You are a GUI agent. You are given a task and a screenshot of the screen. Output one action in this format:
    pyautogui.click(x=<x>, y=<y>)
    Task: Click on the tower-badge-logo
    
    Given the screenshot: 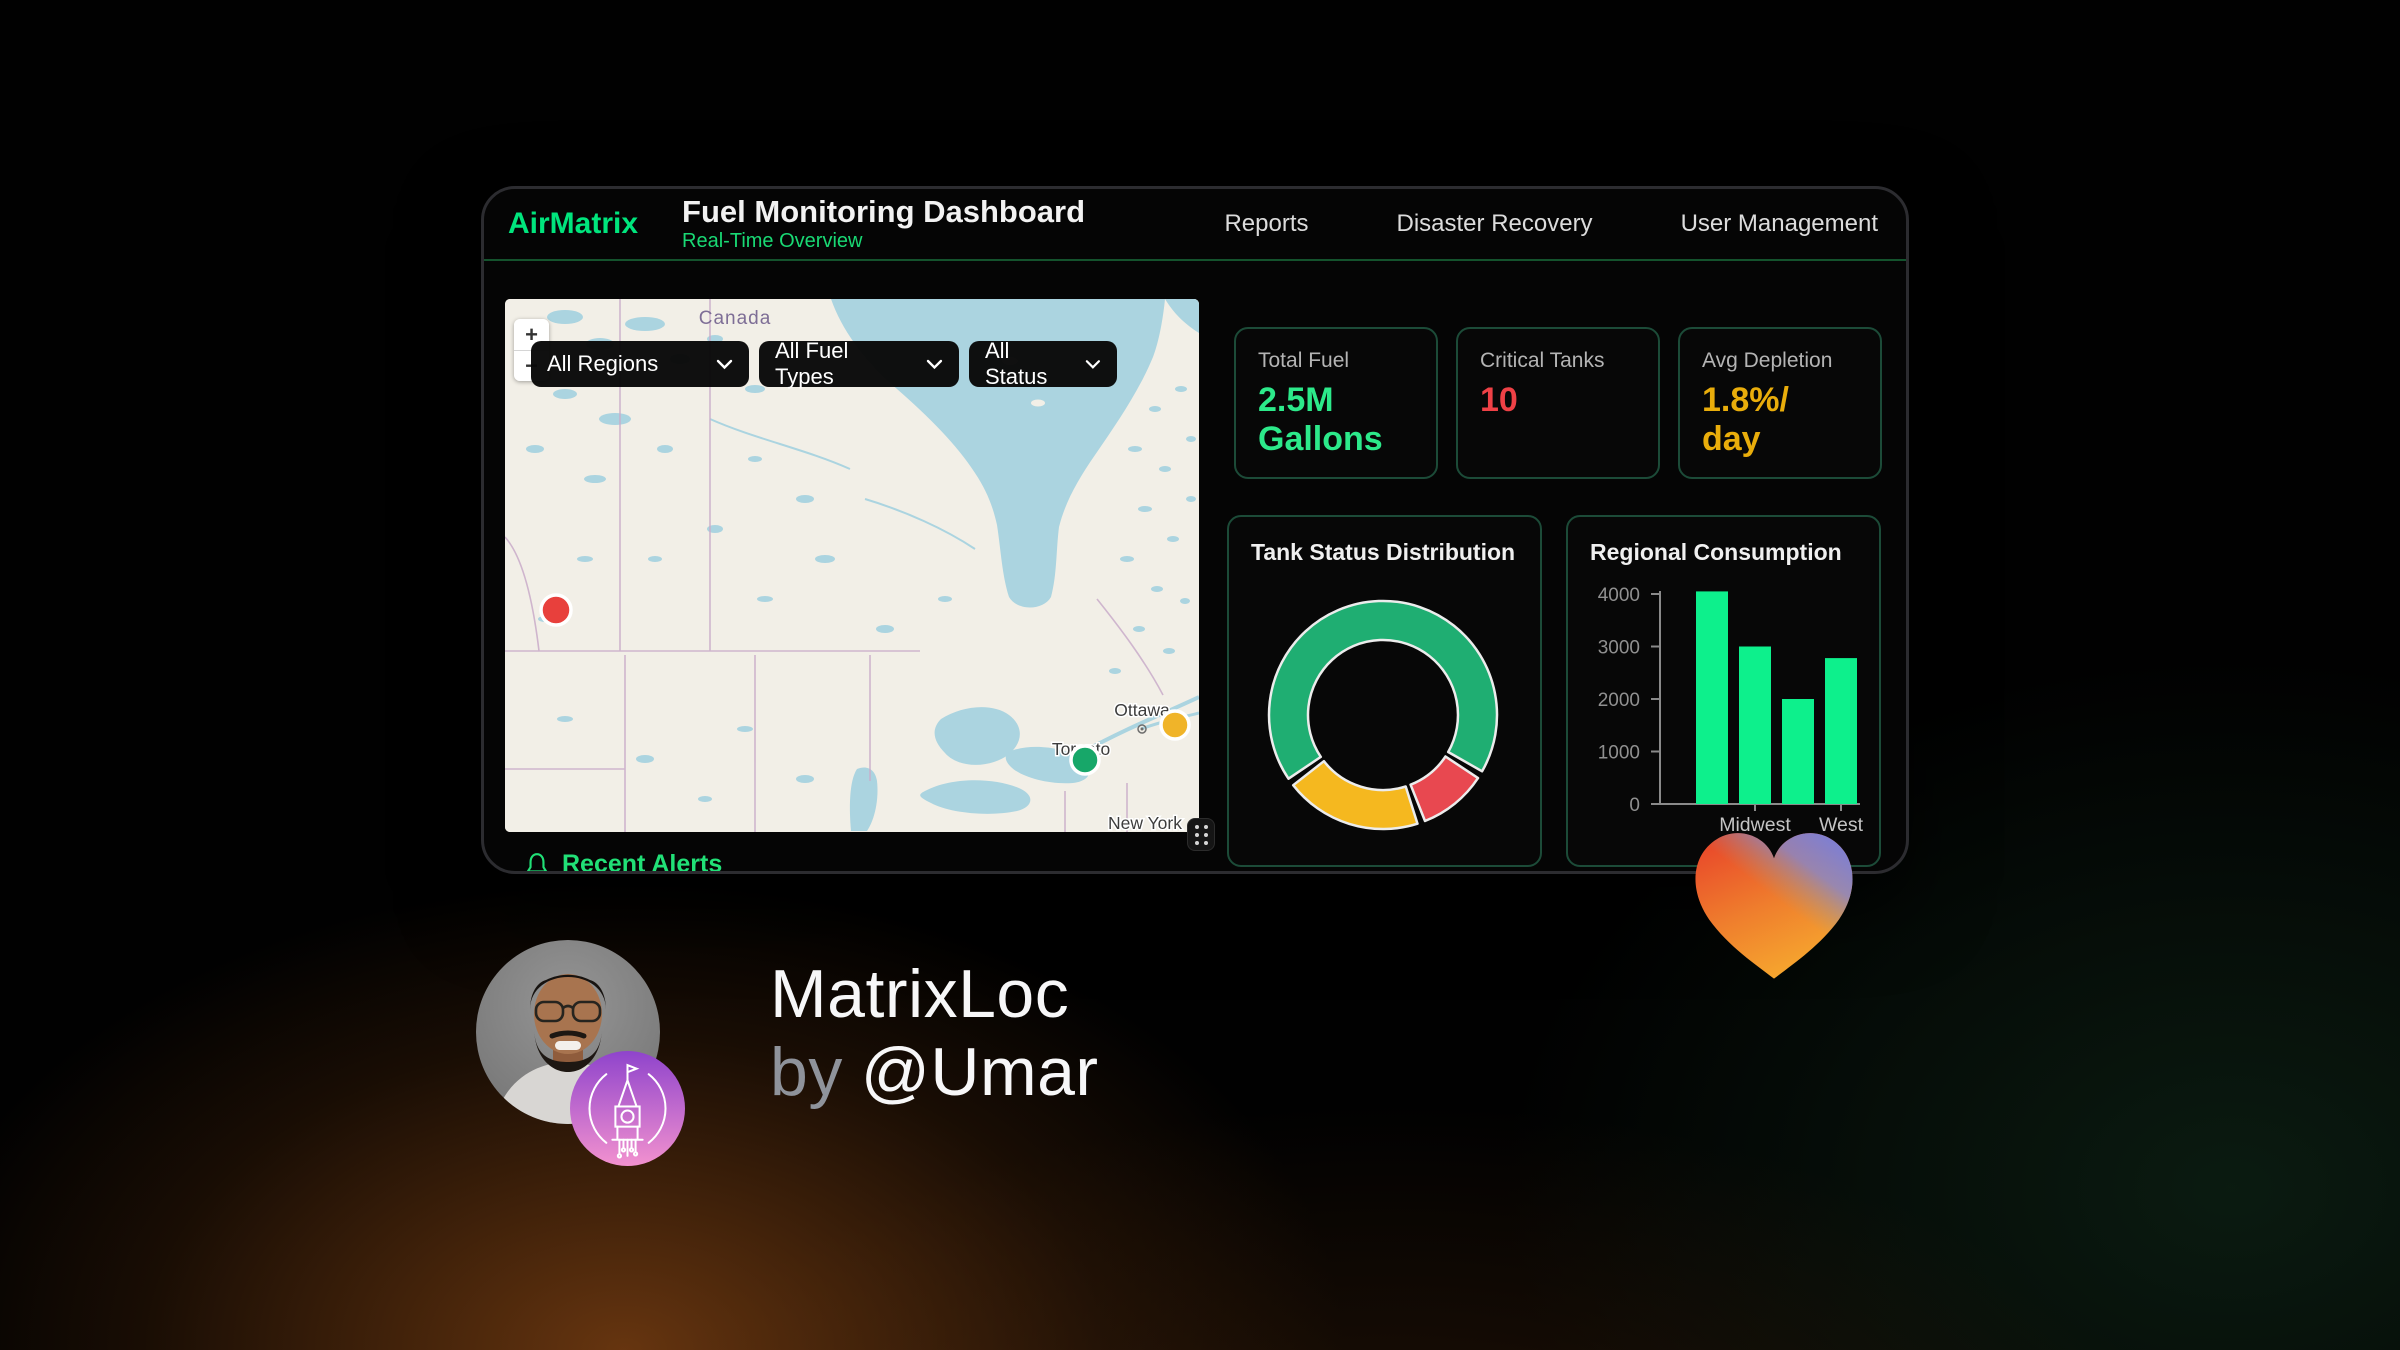 What is the action you would take?
    pyautogui.click(x=627, y=1108)
    